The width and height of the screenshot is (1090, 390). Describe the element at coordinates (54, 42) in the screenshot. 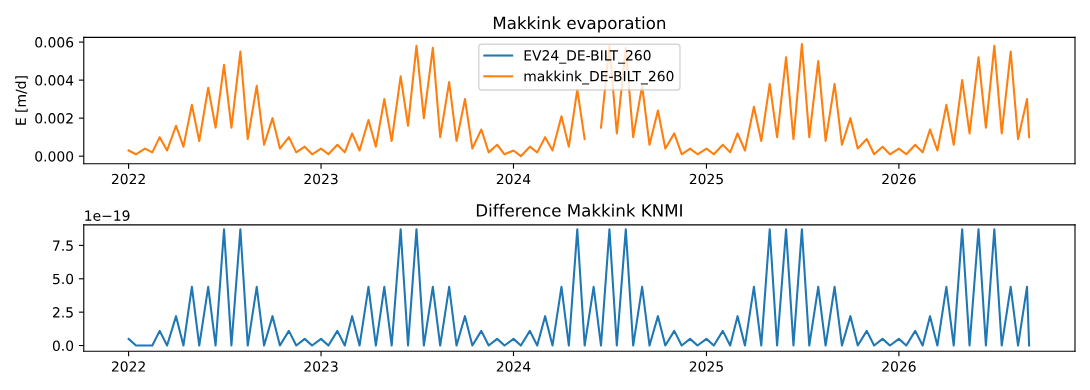

I see `y-tick-label: 0.006` at that location.